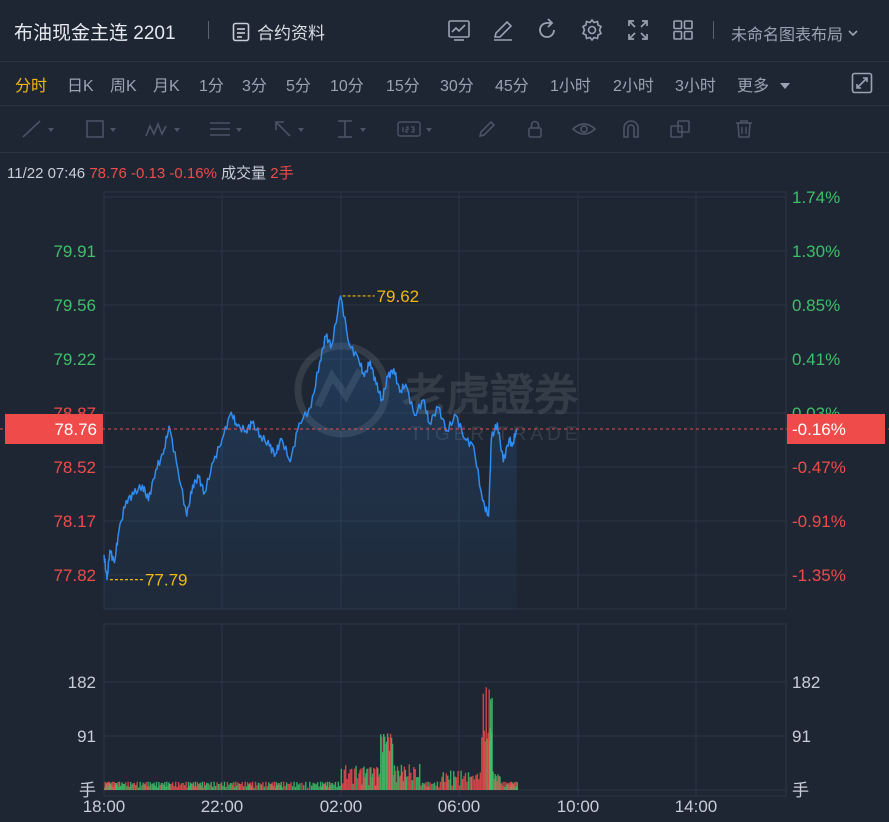 Image resolution: width=889 pixels, height=822 pixels. What do you see at coordinates (95, 33) in the screenshot?
I see `instrument-title: 布油现金主连 2201` at bounding box center [95, 33].